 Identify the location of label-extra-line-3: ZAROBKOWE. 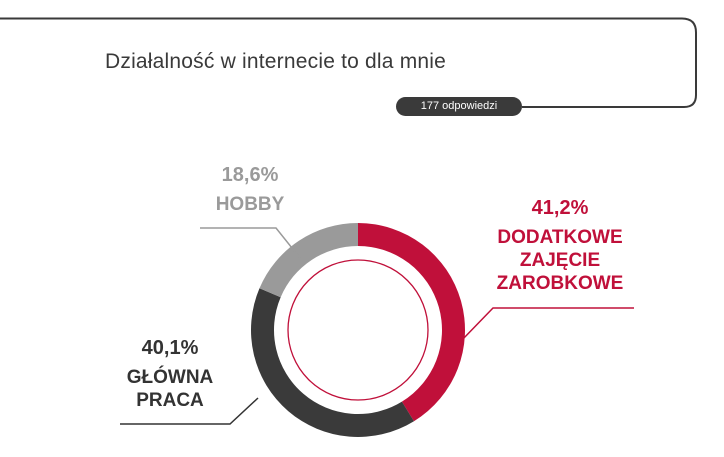
(560, 283).